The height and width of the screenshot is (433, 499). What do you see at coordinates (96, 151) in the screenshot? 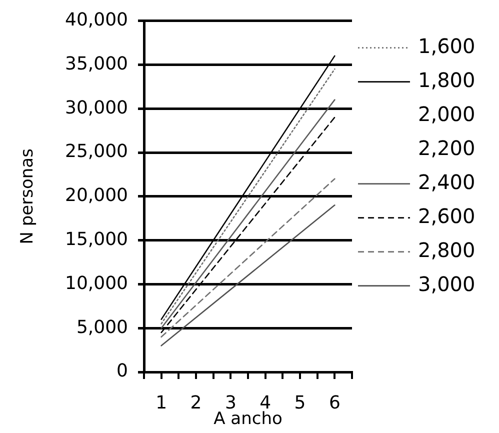
I see `y-tick-label: 25,000` at bounding box center [96, 151].